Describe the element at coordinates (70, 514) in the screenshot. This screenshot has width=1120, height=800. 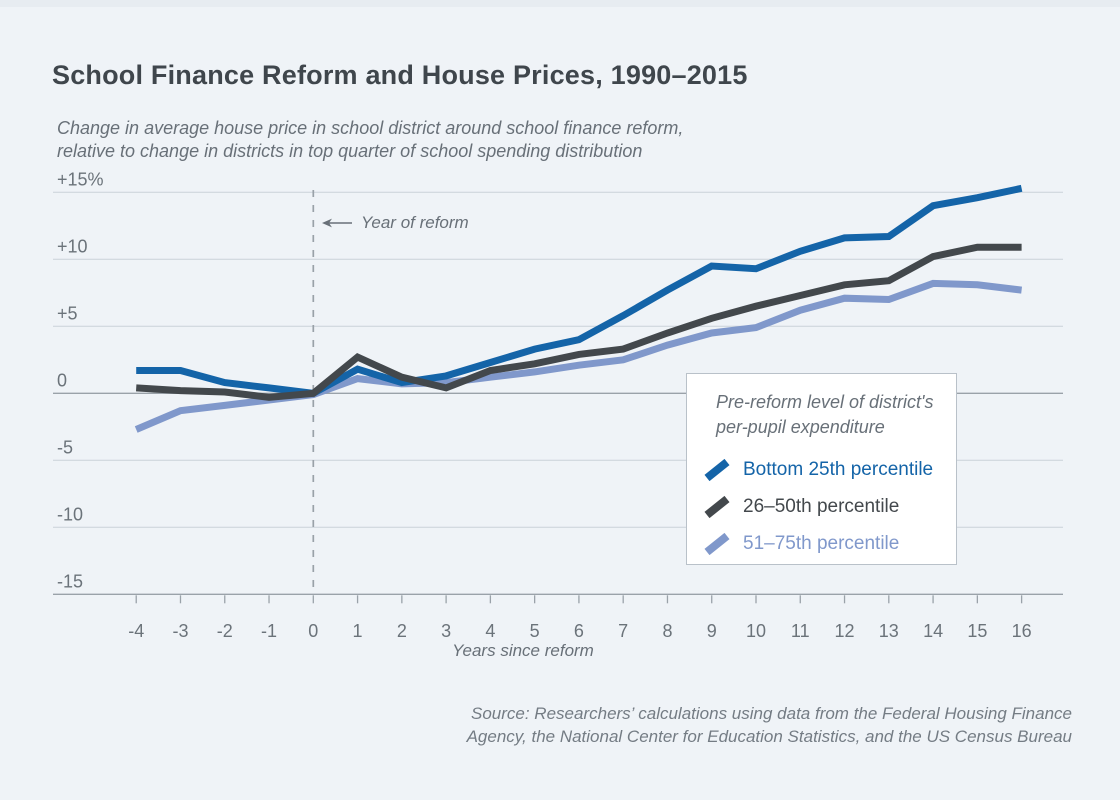
I see `y-tick-label: -10` at that location.